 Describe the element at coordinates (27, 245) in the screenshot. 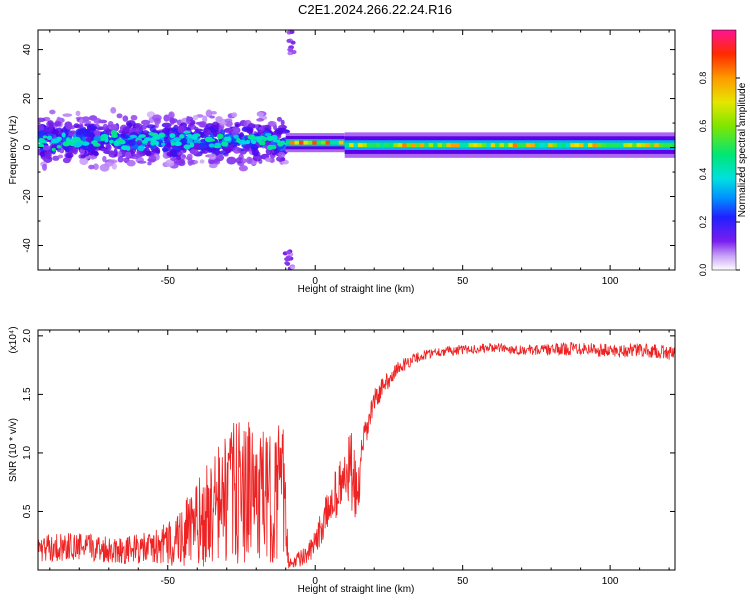

I see `y-tick-label: -40` at that location.